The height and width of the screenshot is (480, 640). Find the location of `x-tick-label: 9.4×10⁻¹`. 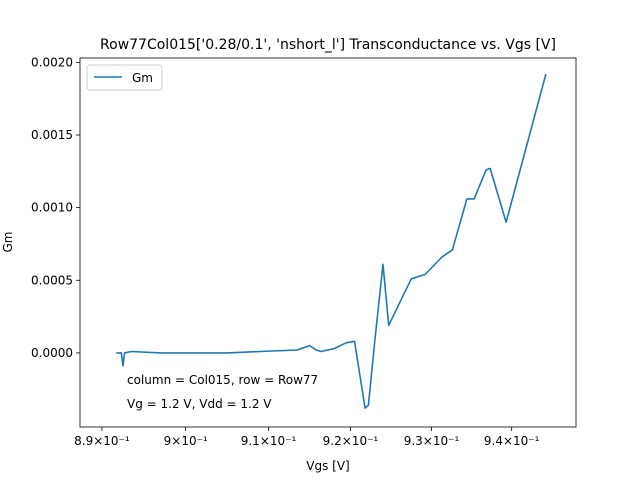

x-tick-label: 9.4×10⁻¹ is located at coordinates (512, 441).